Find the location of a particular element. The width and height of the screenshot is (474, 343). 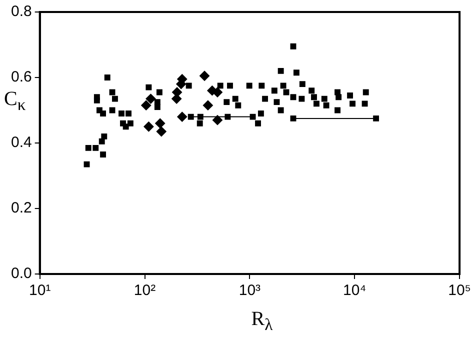

y-tick-label: 0.8 is located at coordinates (21, 11).